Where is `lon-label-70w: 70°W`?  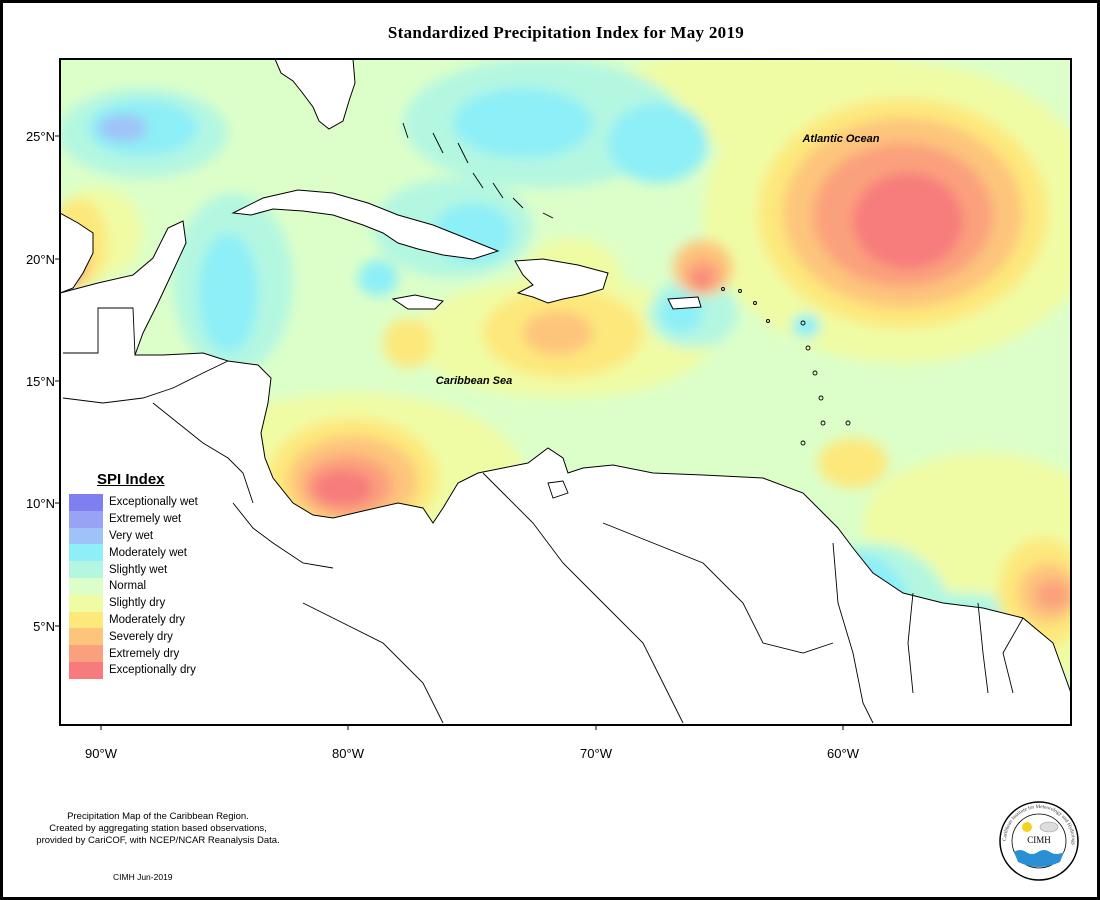 lon-label-70w: 70°W is located at coordinates (596, 753).